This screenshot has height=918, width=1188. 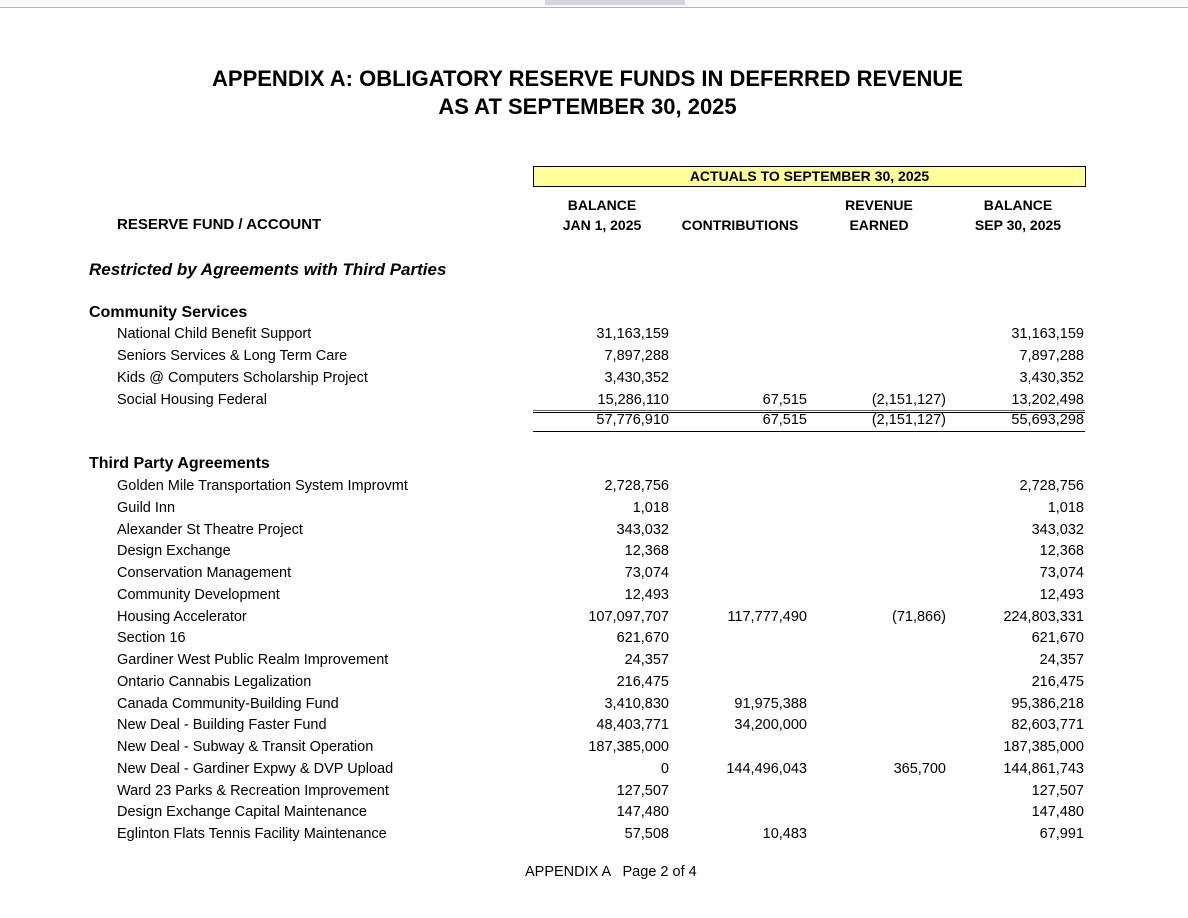 I want to click on contributions-cell: 10,483, so click(x=784, y=834).